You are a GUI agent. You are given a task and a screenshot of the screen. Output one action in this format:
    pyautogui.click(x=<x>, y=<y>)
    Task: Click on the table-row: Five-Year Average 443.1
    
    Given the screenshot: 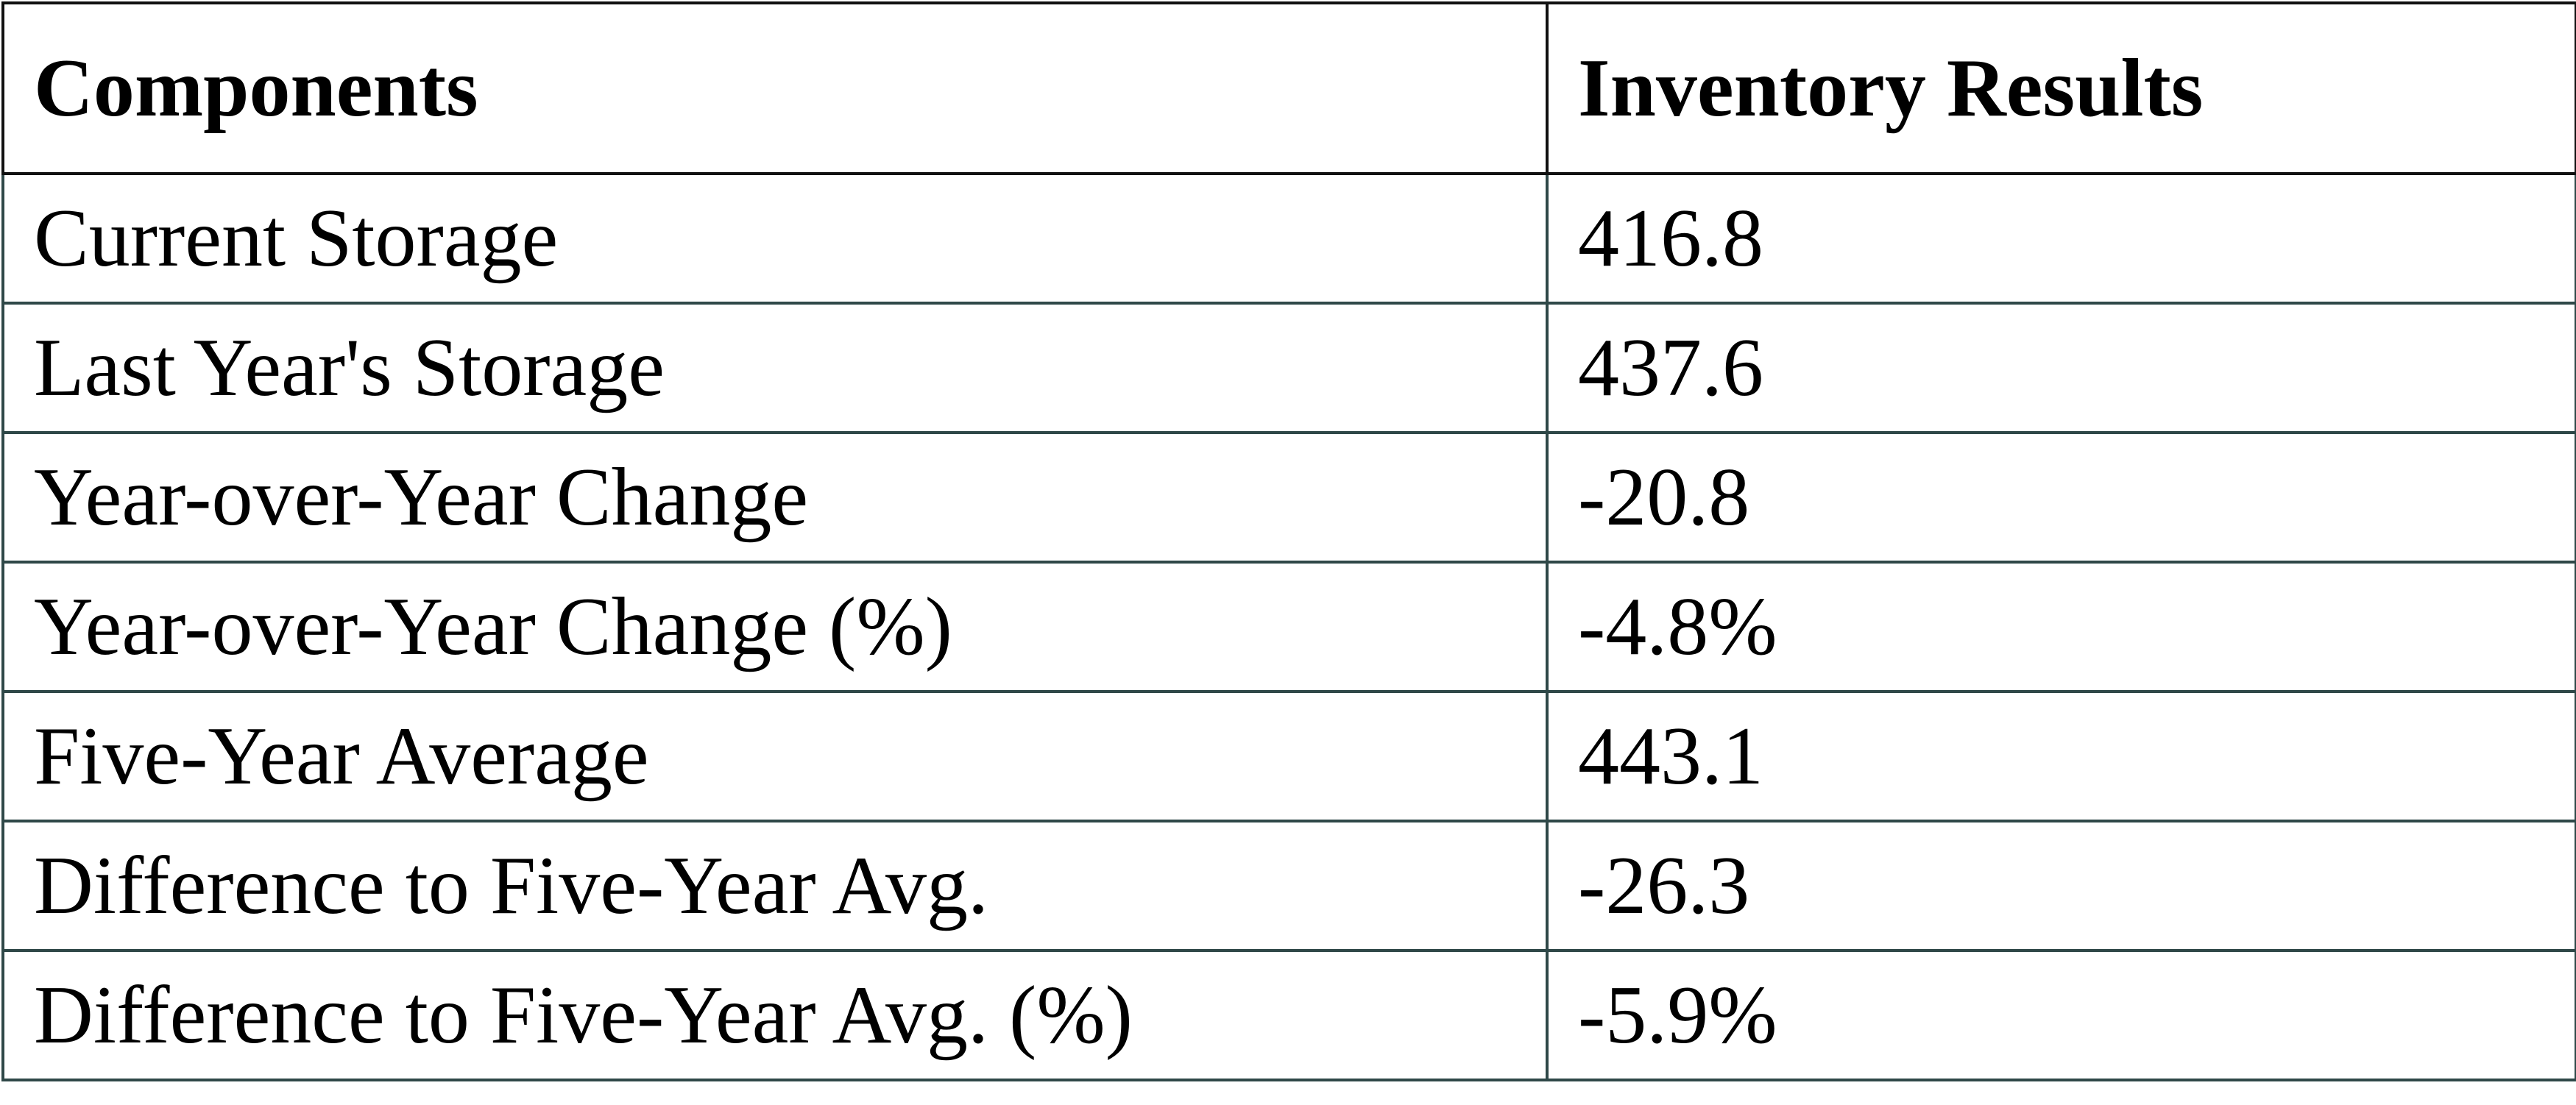 What is the action you would take?
    pyautogui.click(x=1288, y=756)
    